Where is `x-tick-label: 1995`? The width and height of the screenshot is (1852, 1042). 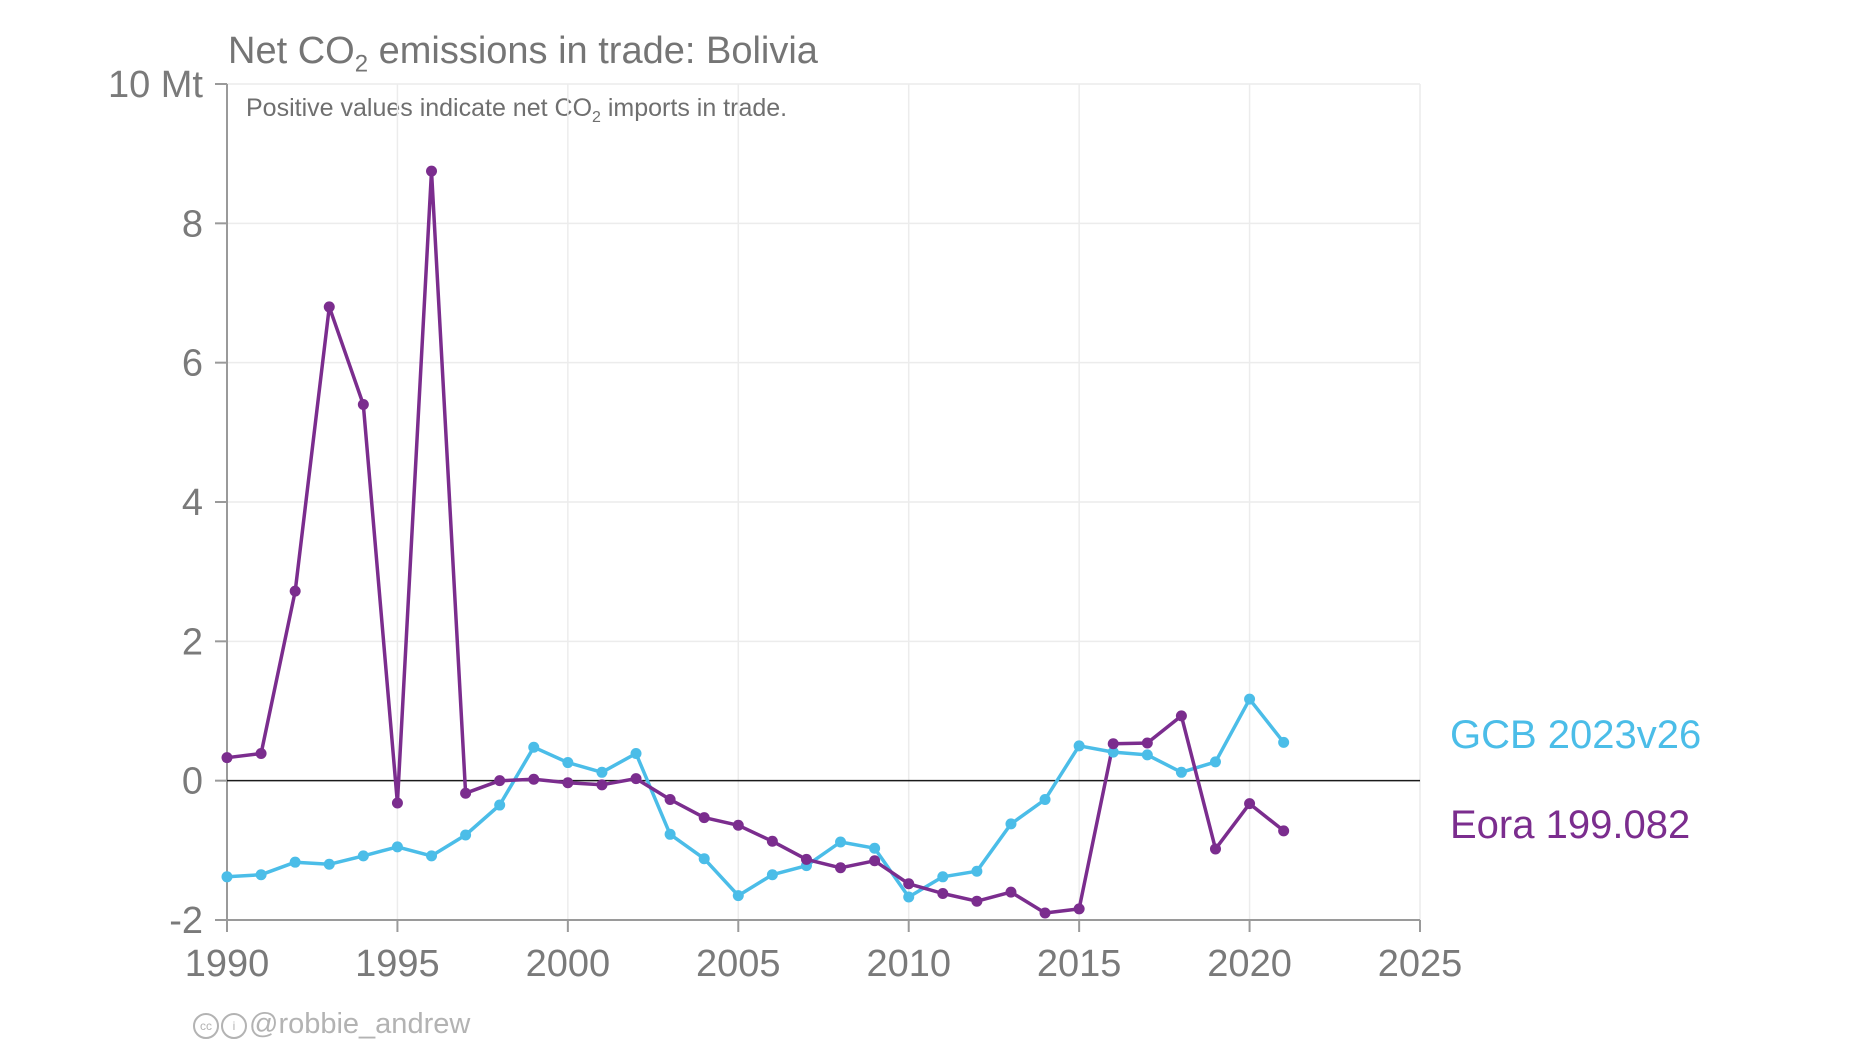
x-tick-label: 1995 is located at coordinates (397, 964).